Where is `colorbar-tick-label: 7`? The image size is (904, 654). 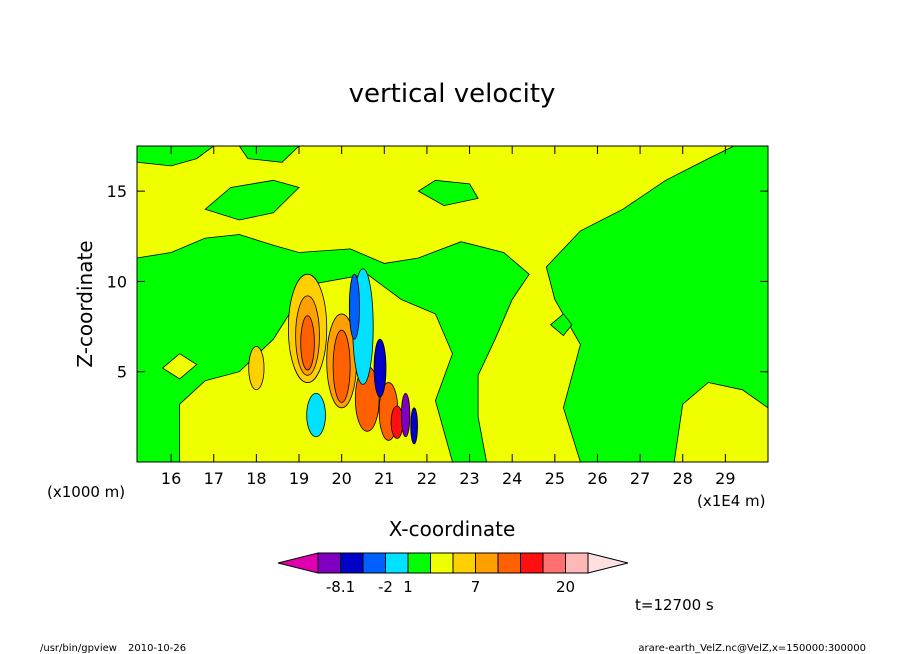 colorbar-tick-label: 7 is located at coordinates (476, 587).